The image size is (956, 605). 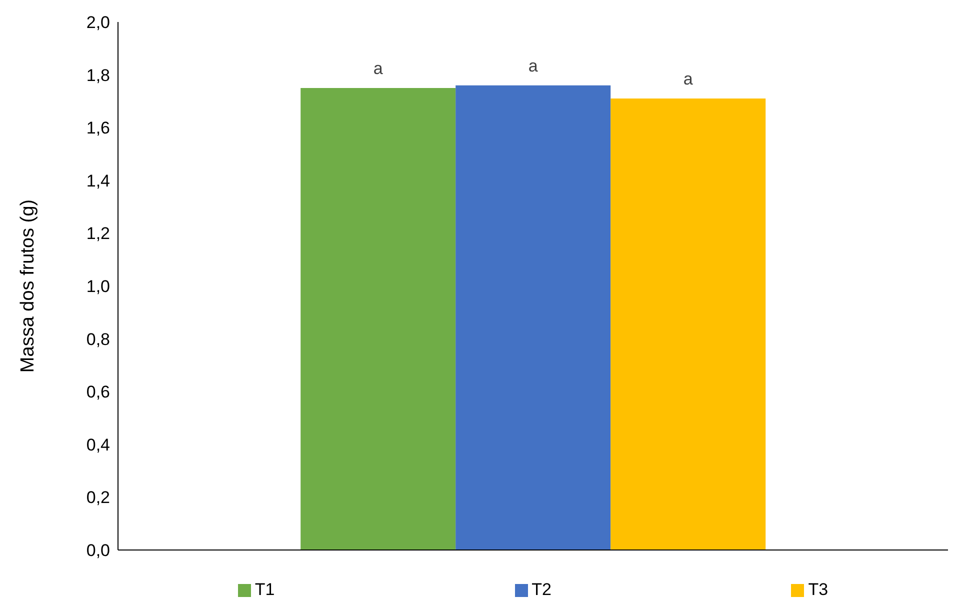 I want to click on y-tick-label: 1,8, so click(x=98, y=75).